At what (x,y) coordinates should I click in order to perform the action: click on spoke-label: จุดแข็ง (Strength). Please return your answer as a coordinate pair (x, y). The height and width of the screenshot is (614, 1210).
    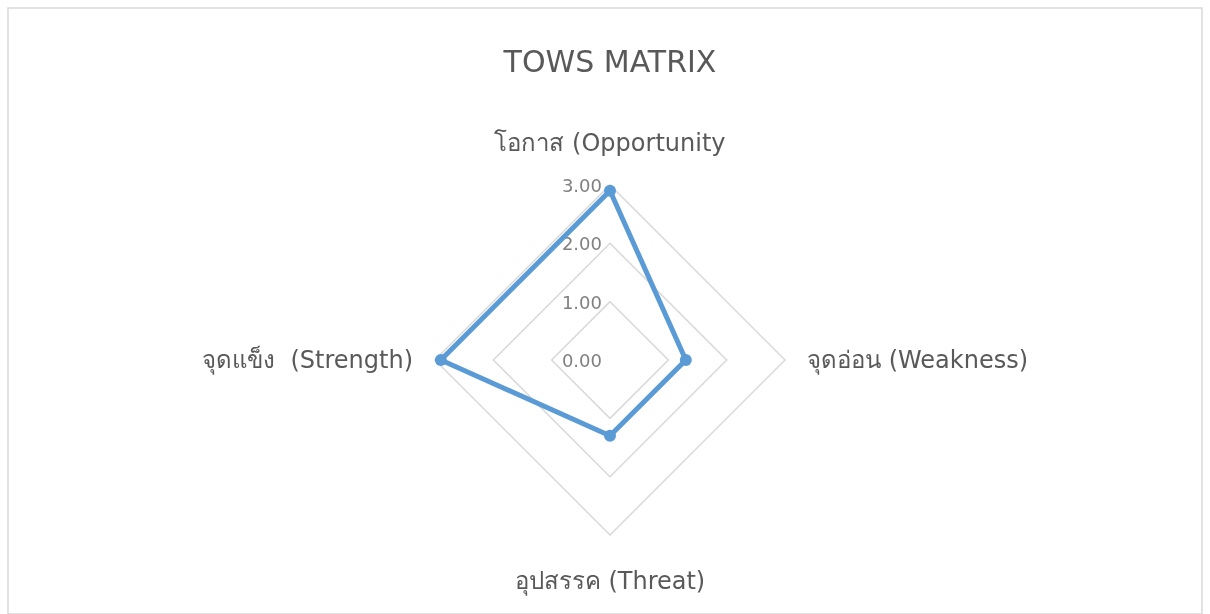
    Looking at the image, I should click on (307, 360).